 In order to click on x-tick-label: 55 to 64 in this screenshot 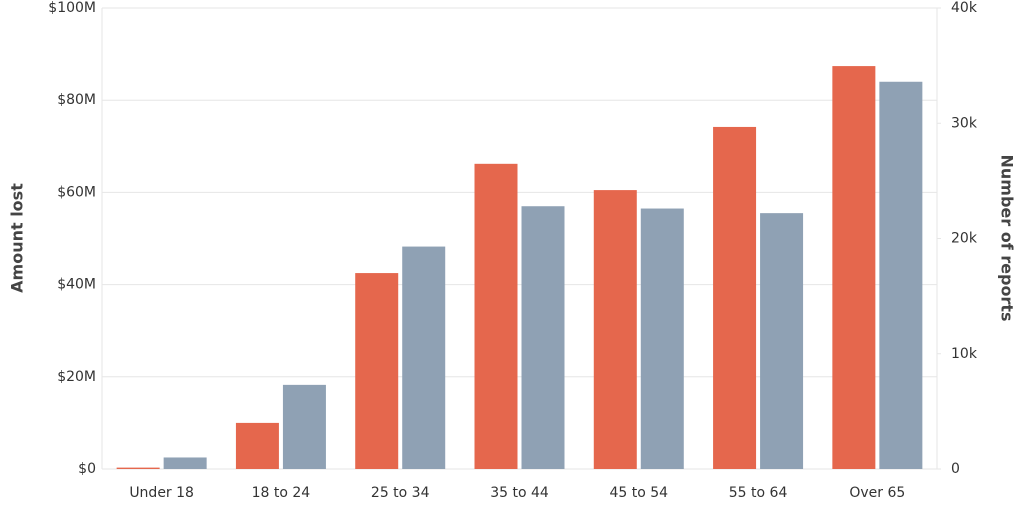, I will do `click(758, 493)`.